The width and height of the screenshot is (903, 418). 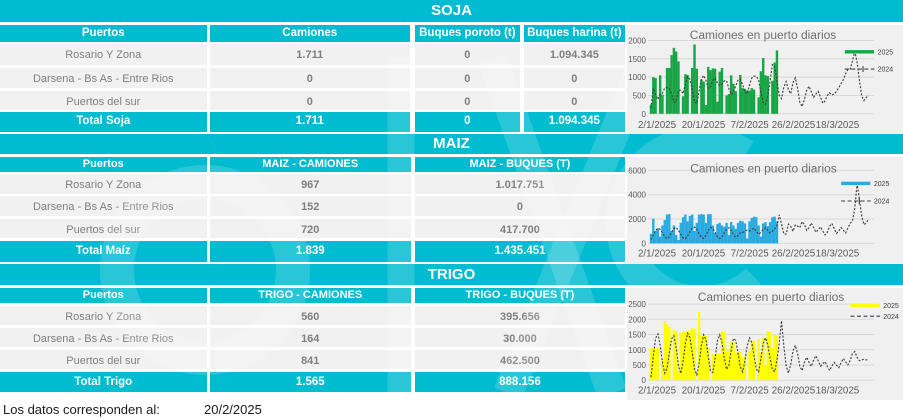 I want to click on svg-text: 2500, so click(x=637, y=304).